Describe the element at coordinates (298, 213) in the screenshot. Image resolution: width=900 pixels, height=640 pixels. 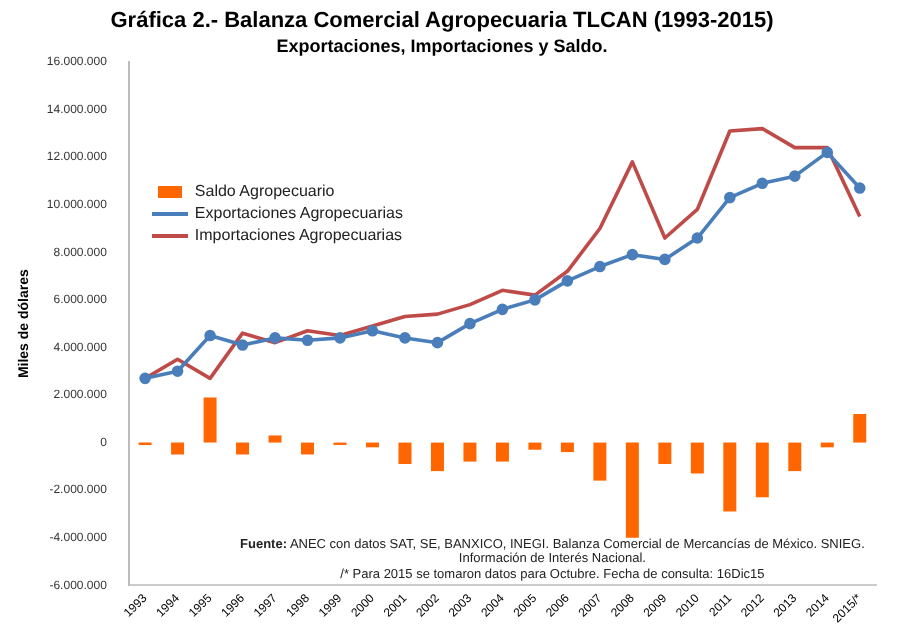
I see `legend-label: Exportaciones Agropecuarias` at that location.